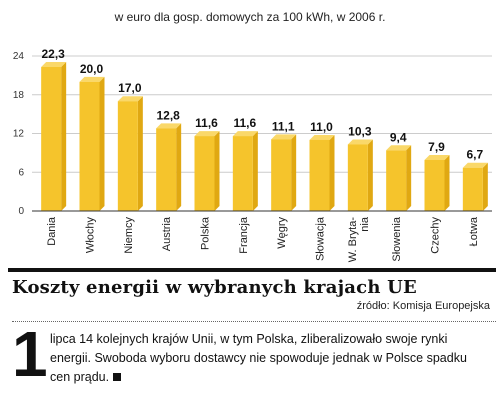  Describe the element at coordinates (474, 231) in the screenshot. I see `category-label: Łotwa` at that location.